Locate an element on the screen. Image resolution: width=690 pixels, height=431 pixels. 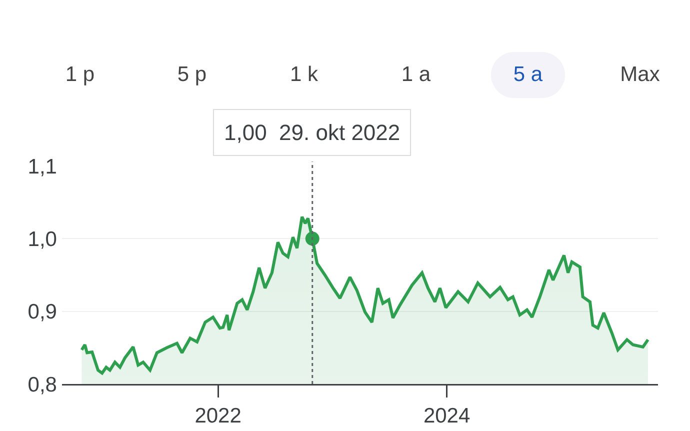
text: 1 a is located at coordinates (416, 75).